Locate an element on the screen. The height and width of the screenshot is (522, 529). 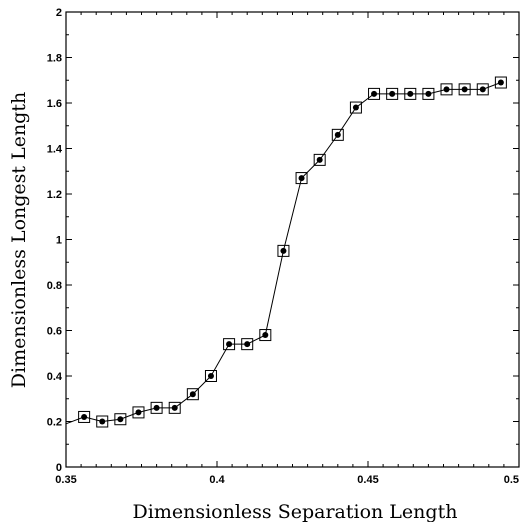
x-axis-title: Dimensionless Separation Length is located at coordinates (295, 511).